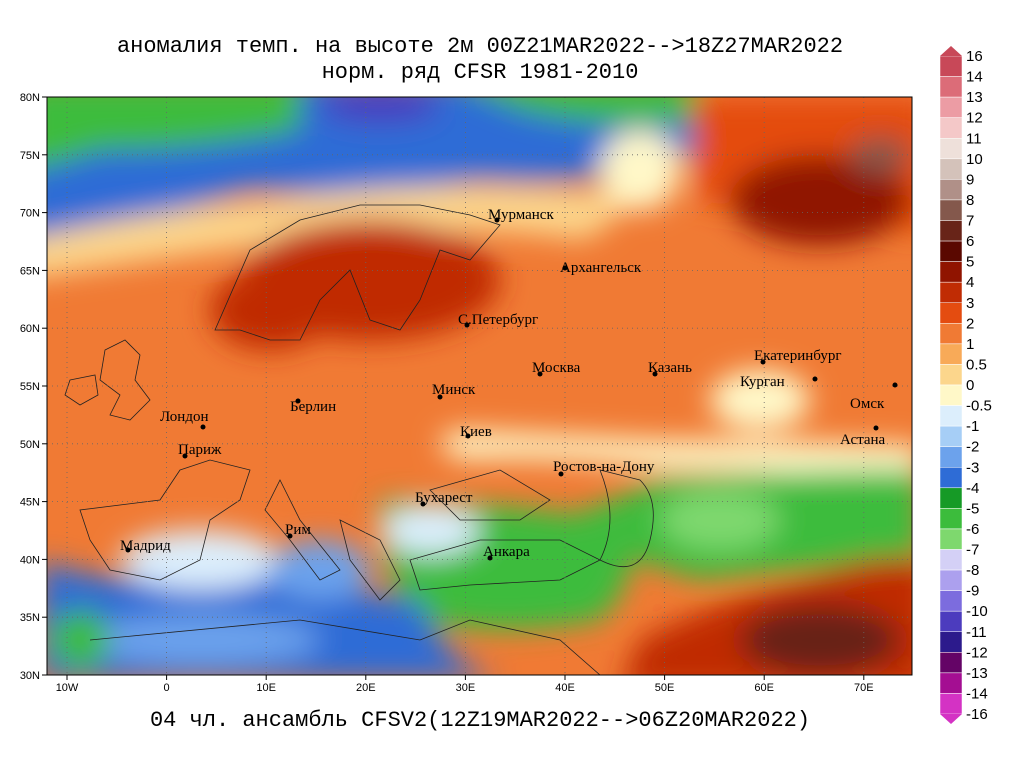  I want to click on colorbar-label: -14, so click(977, 693).